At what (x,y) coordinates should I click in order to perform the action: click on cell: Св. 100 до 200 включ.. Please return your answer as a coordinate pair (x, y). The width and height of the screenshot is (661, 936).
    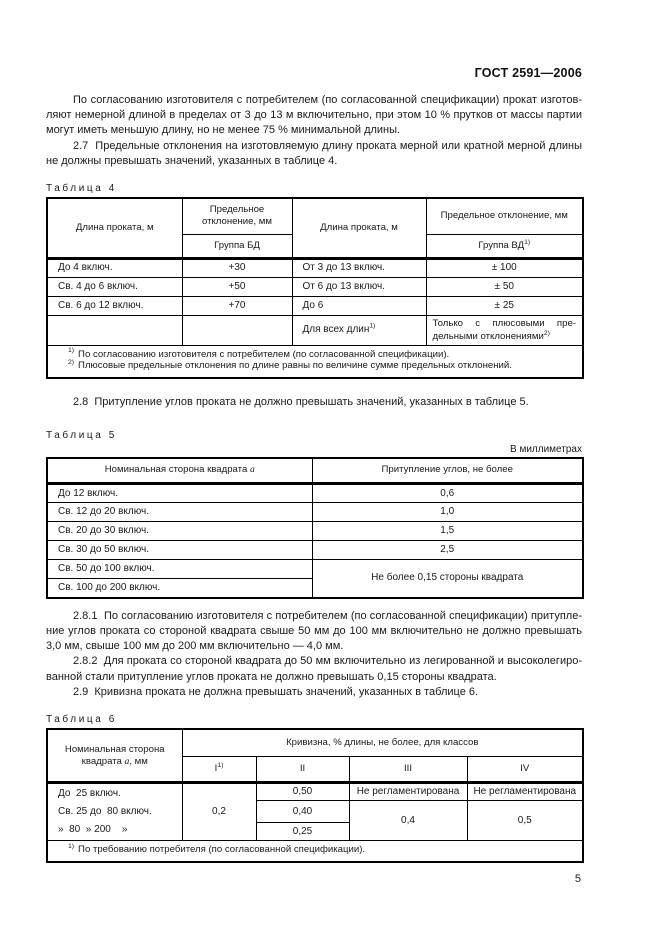
    Looking at the image, I should click on (179, 588).